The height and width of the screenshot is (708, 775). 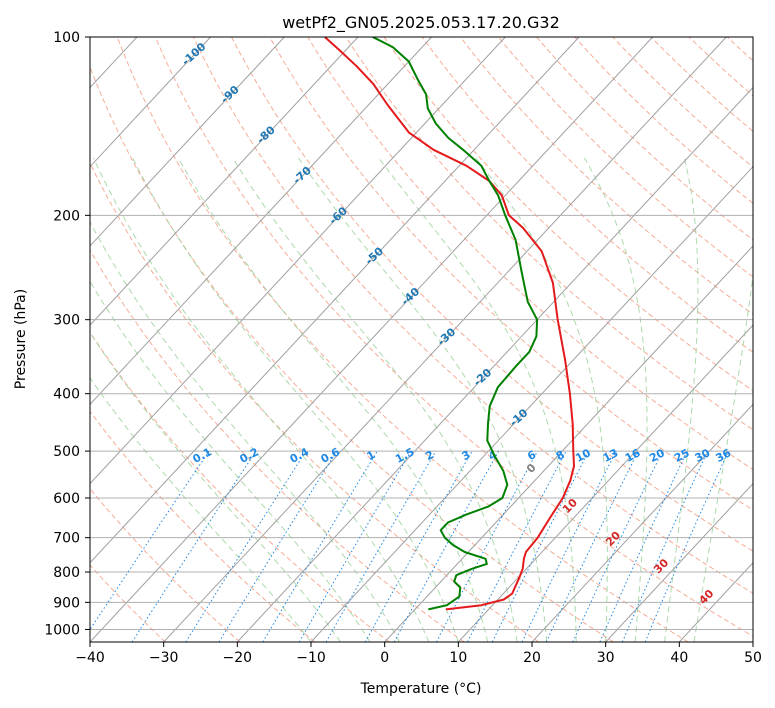 What do you see at coordinates (66, 573) in the screenshot?
I see `y-tick-label: 800` at bounding box center [66, 573].